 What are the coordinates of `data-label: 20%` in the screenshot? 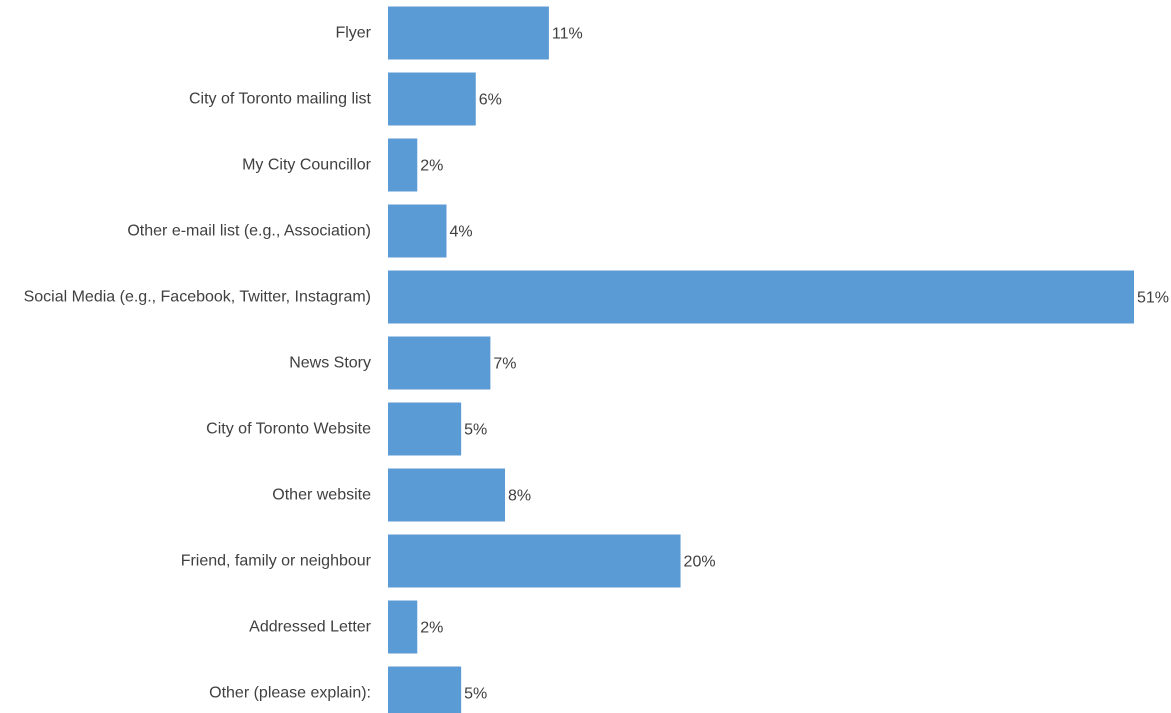 It's located at (700, 562).